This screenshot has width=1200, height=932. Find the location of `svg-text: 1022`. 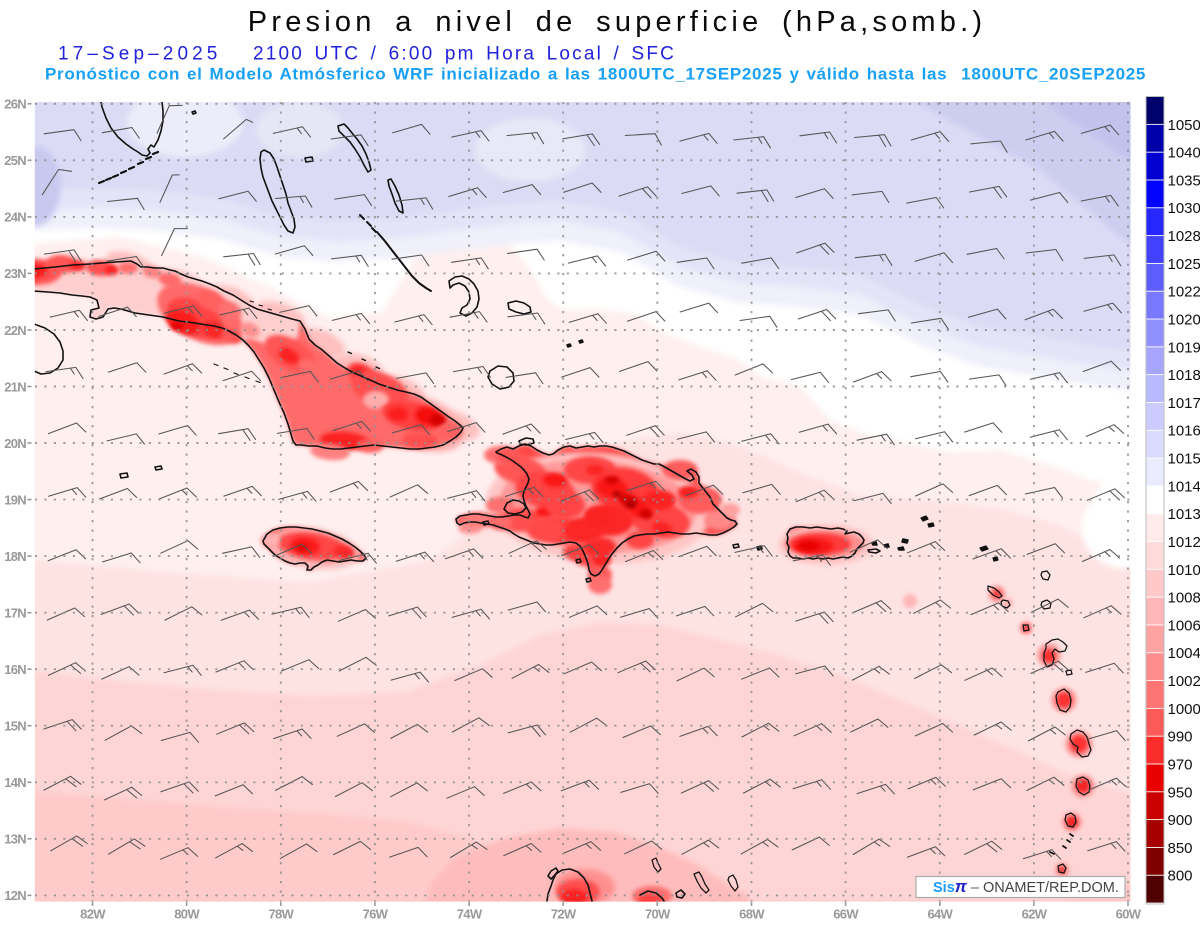

svg-text: 1022 is located at coordinates (1184, 292).